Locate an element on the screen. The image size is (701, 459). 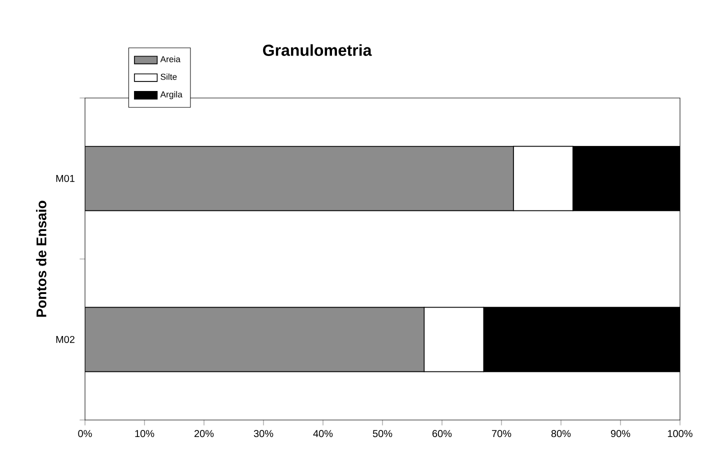
y-tick-label: M02 is located at coordinates (65, 340).